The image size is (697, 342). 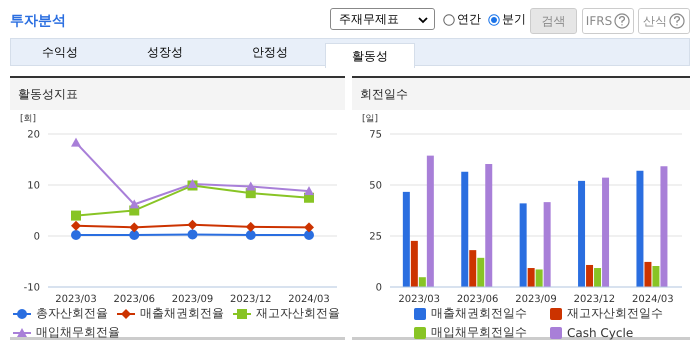 What do you see at coordinates (38, 21) in the screenshot?
I see `text: 투자분석` at bounding box center [38, 21].